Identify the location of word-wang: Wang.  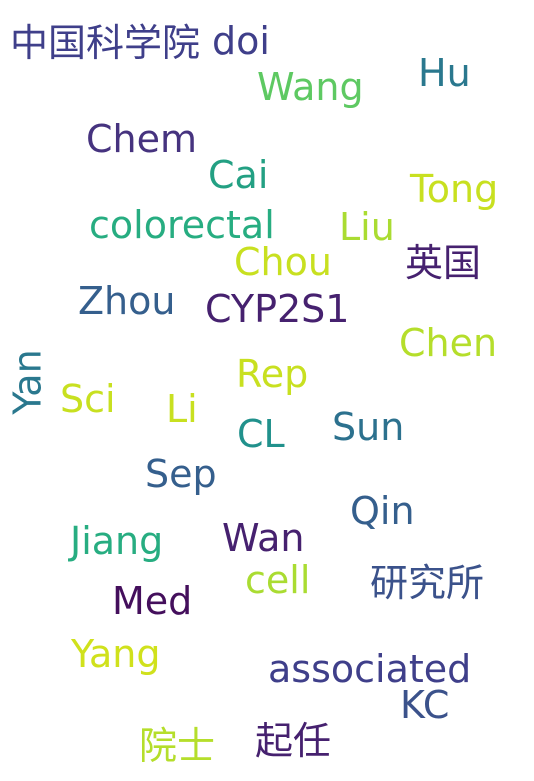
(310, 87).